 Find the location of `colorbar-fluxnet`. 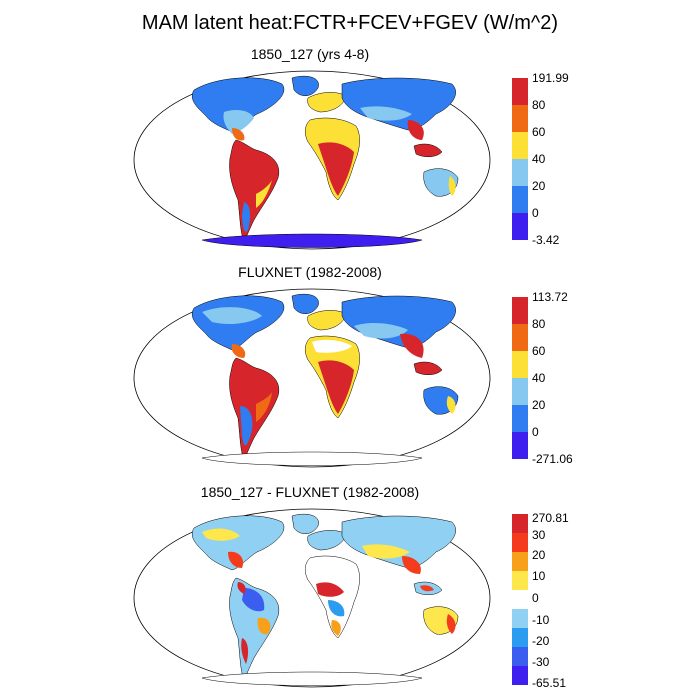

colorbar-fluxnet is located at coordinates (520, 378).